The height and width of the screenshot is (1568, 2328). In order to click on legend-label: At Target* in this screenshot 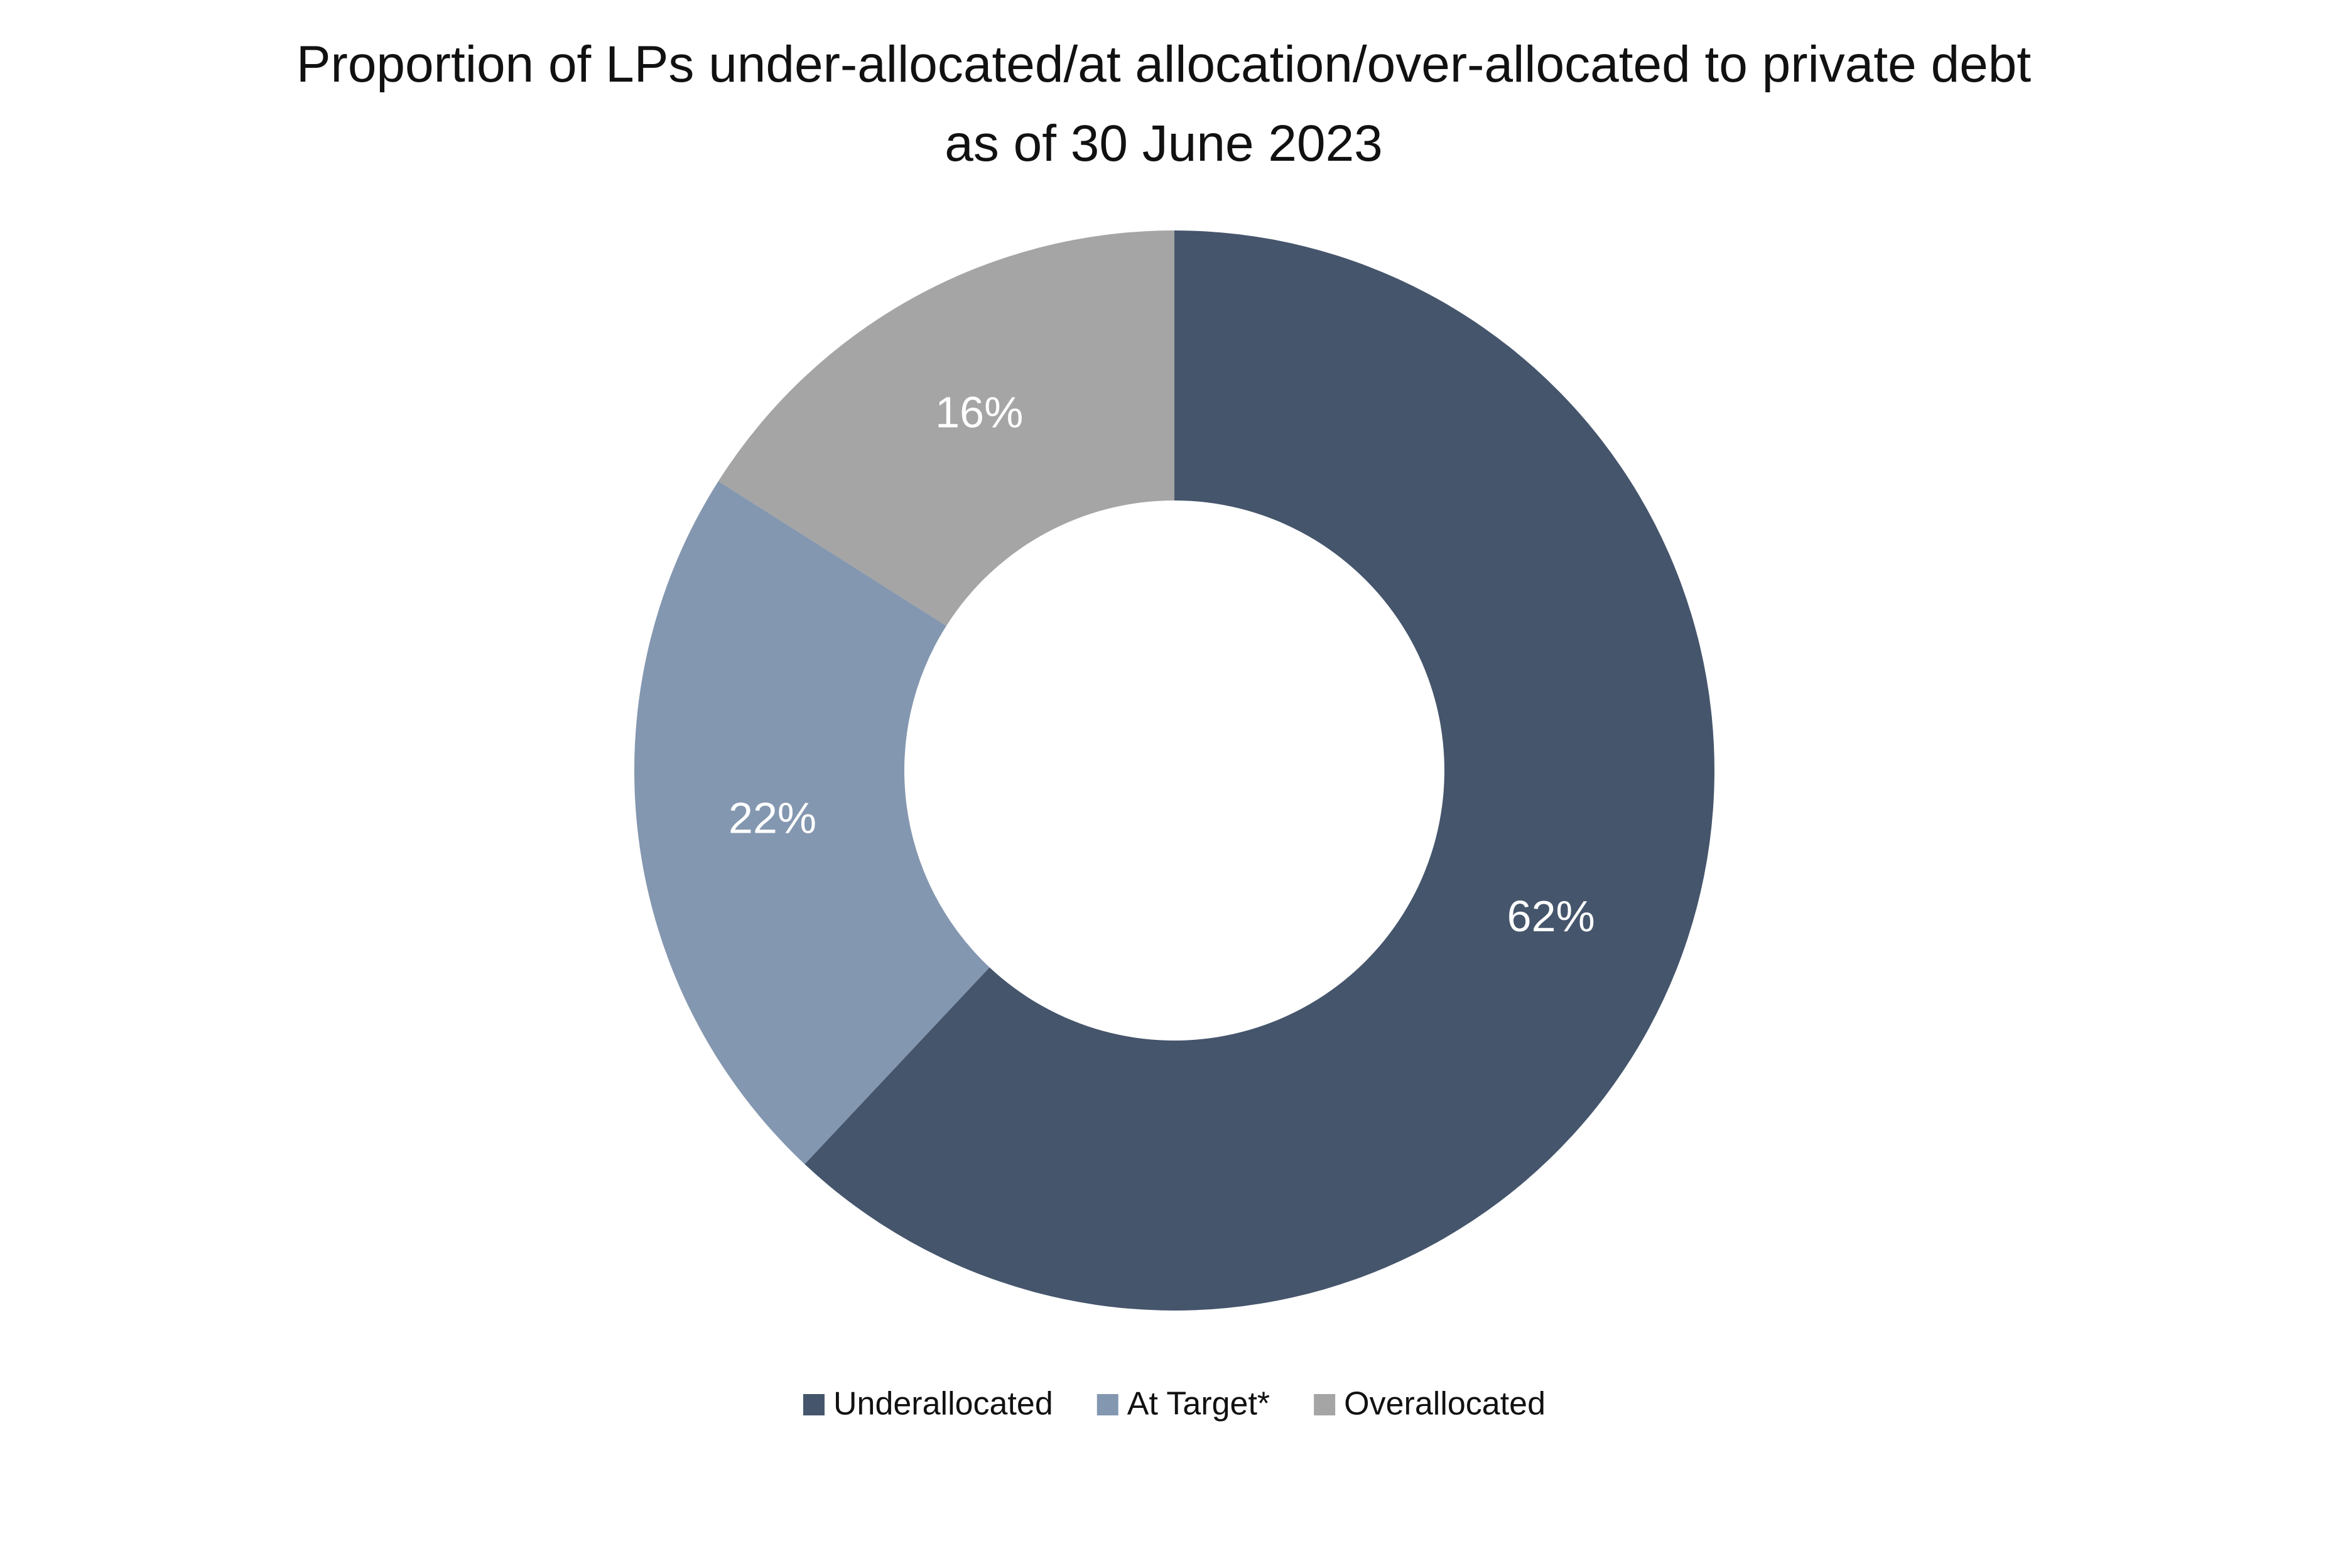, I will do `click(1198, 1404)`.